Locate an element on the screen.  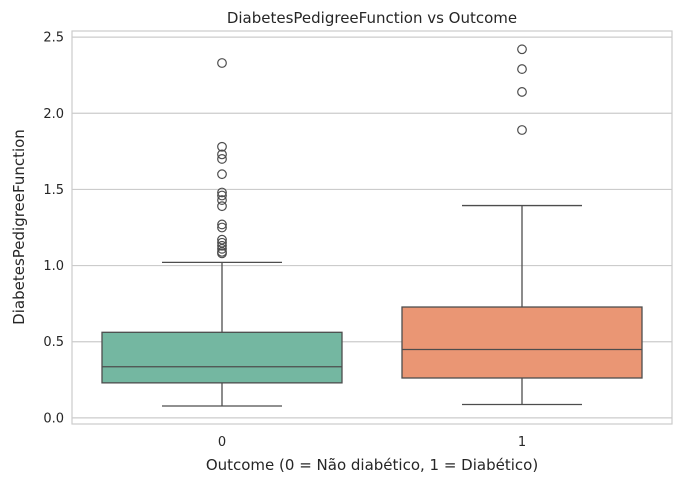
chart-title: DiabetesPedigreeFunction vs Outcome is located at coordinates (372, 18).